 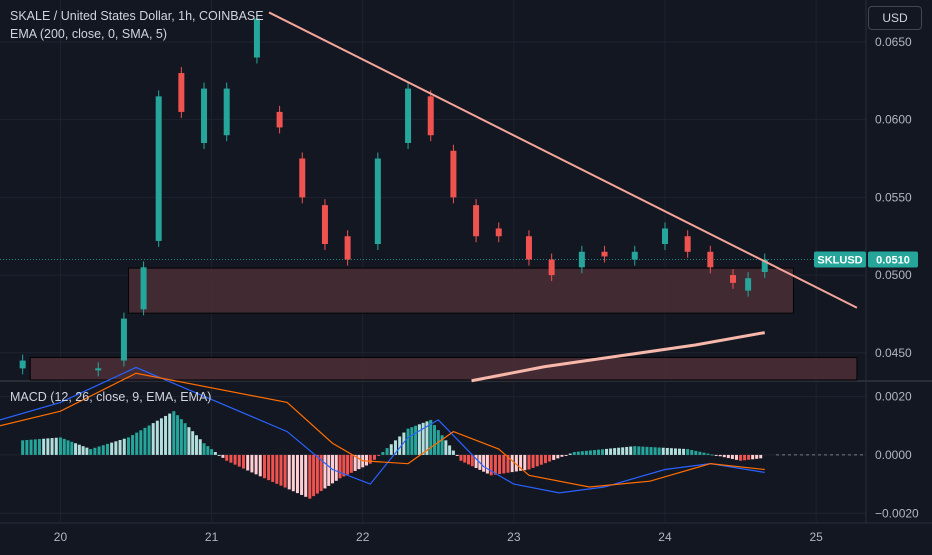 What do you see at coordinates (618, 357) in the screenshot?
I see `ema200-line` at bounding box center [618, 357].